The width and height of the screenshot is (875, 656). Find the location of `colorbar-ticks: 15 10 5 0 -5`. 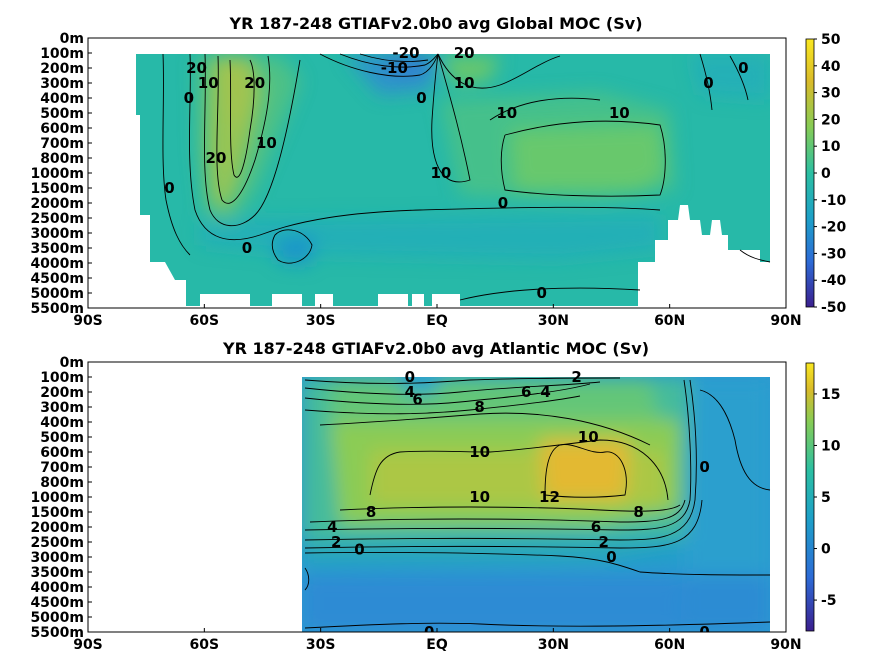

colorbar-ticks: 15 10 5 0 -5 is located at coordinates (827, 498).